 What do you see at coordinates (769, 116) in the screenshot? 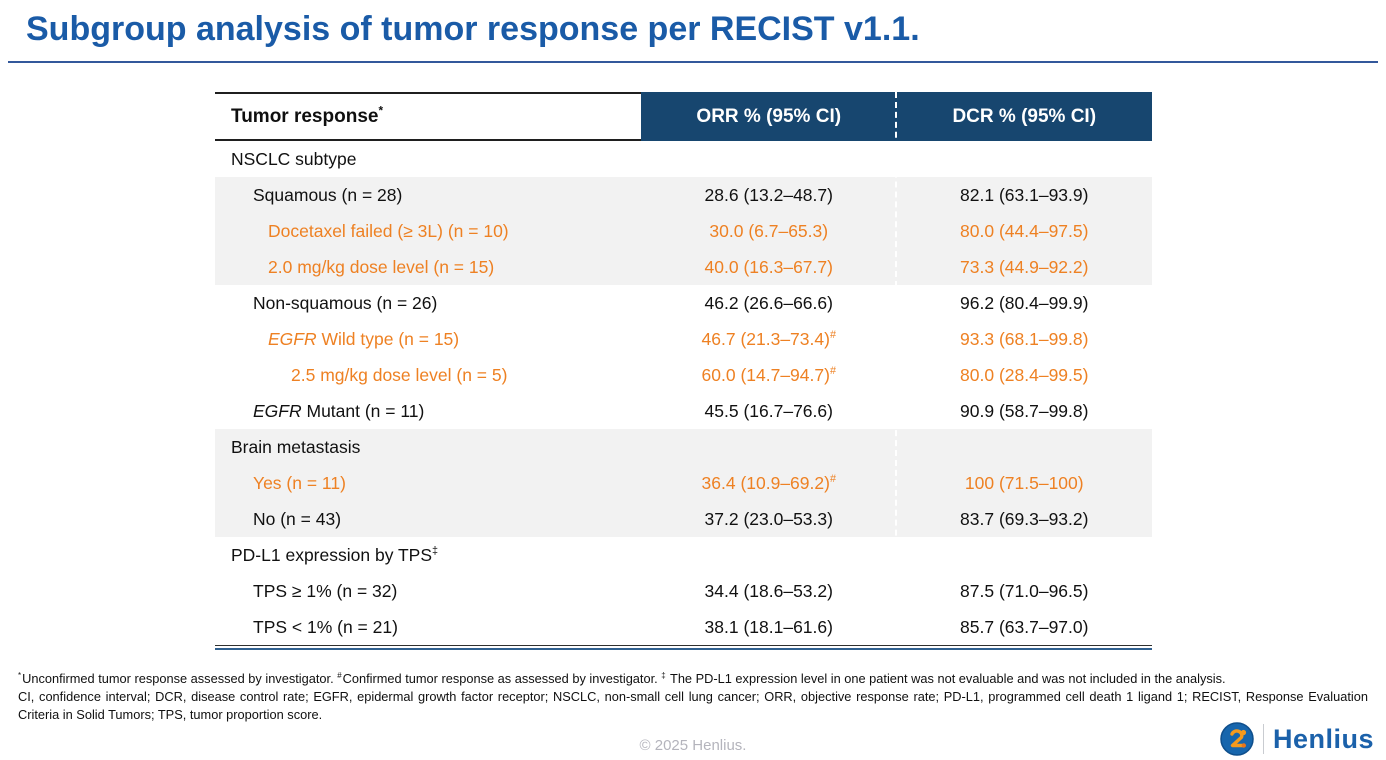
I see `table-header-orr: ORR % (95% CI)` at bounding box center [769, 116].